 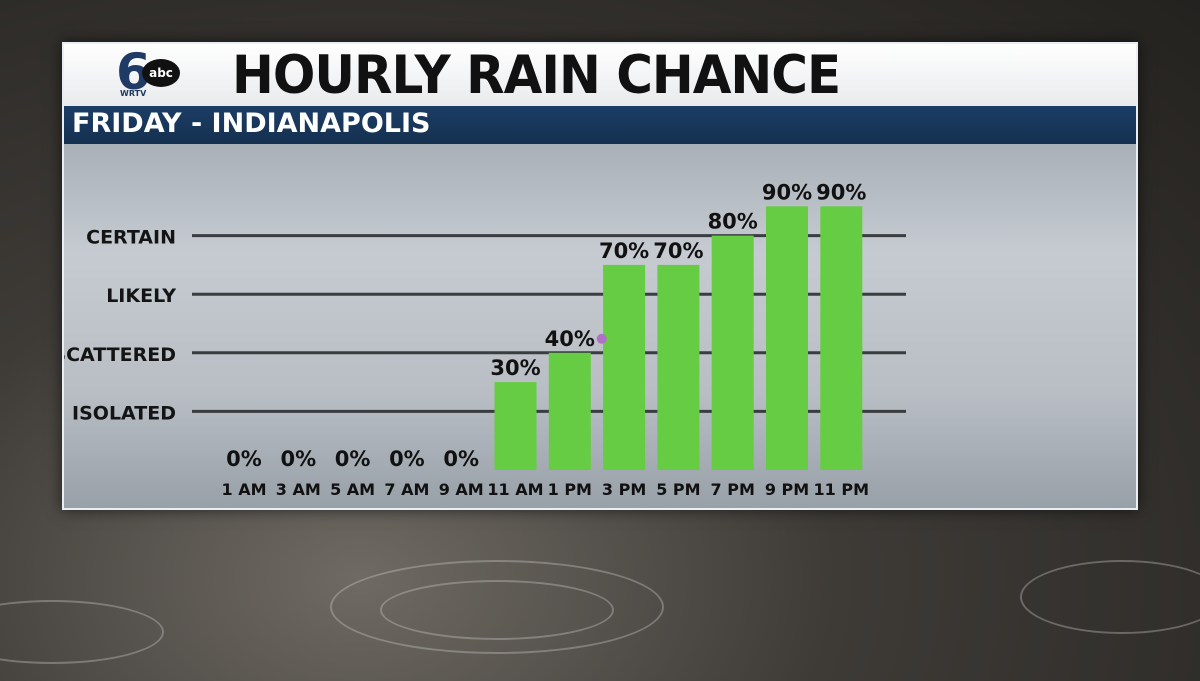 I want to click on value-label: 30%, so click(x=515, y=368).